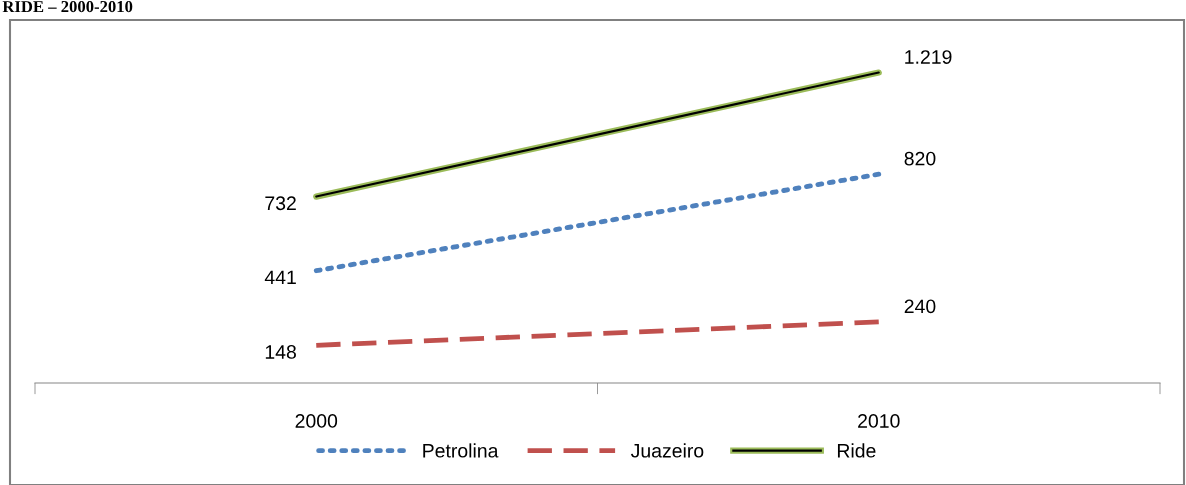 The height and width of the screenshot is (485, 1186). I want to click on data-label: 441, so click(280, 277).